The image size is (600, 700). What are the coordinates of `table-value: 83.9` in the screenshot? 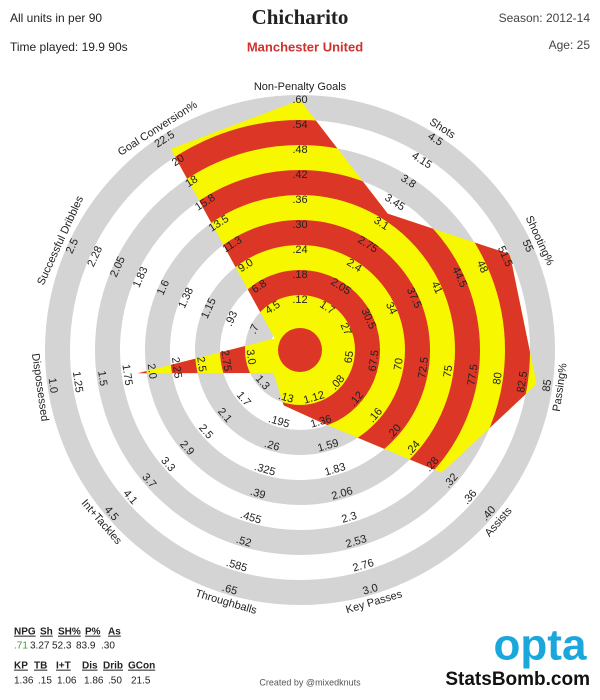 It's located at (86, 646).